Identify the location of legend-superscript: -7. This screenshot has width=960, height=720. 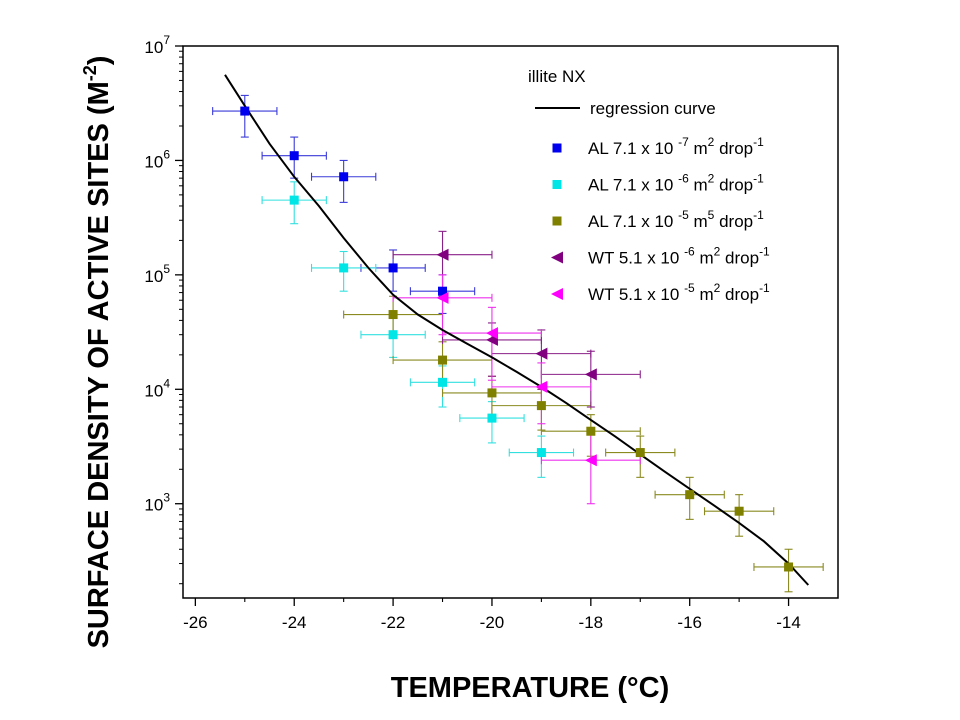
(683, 142).